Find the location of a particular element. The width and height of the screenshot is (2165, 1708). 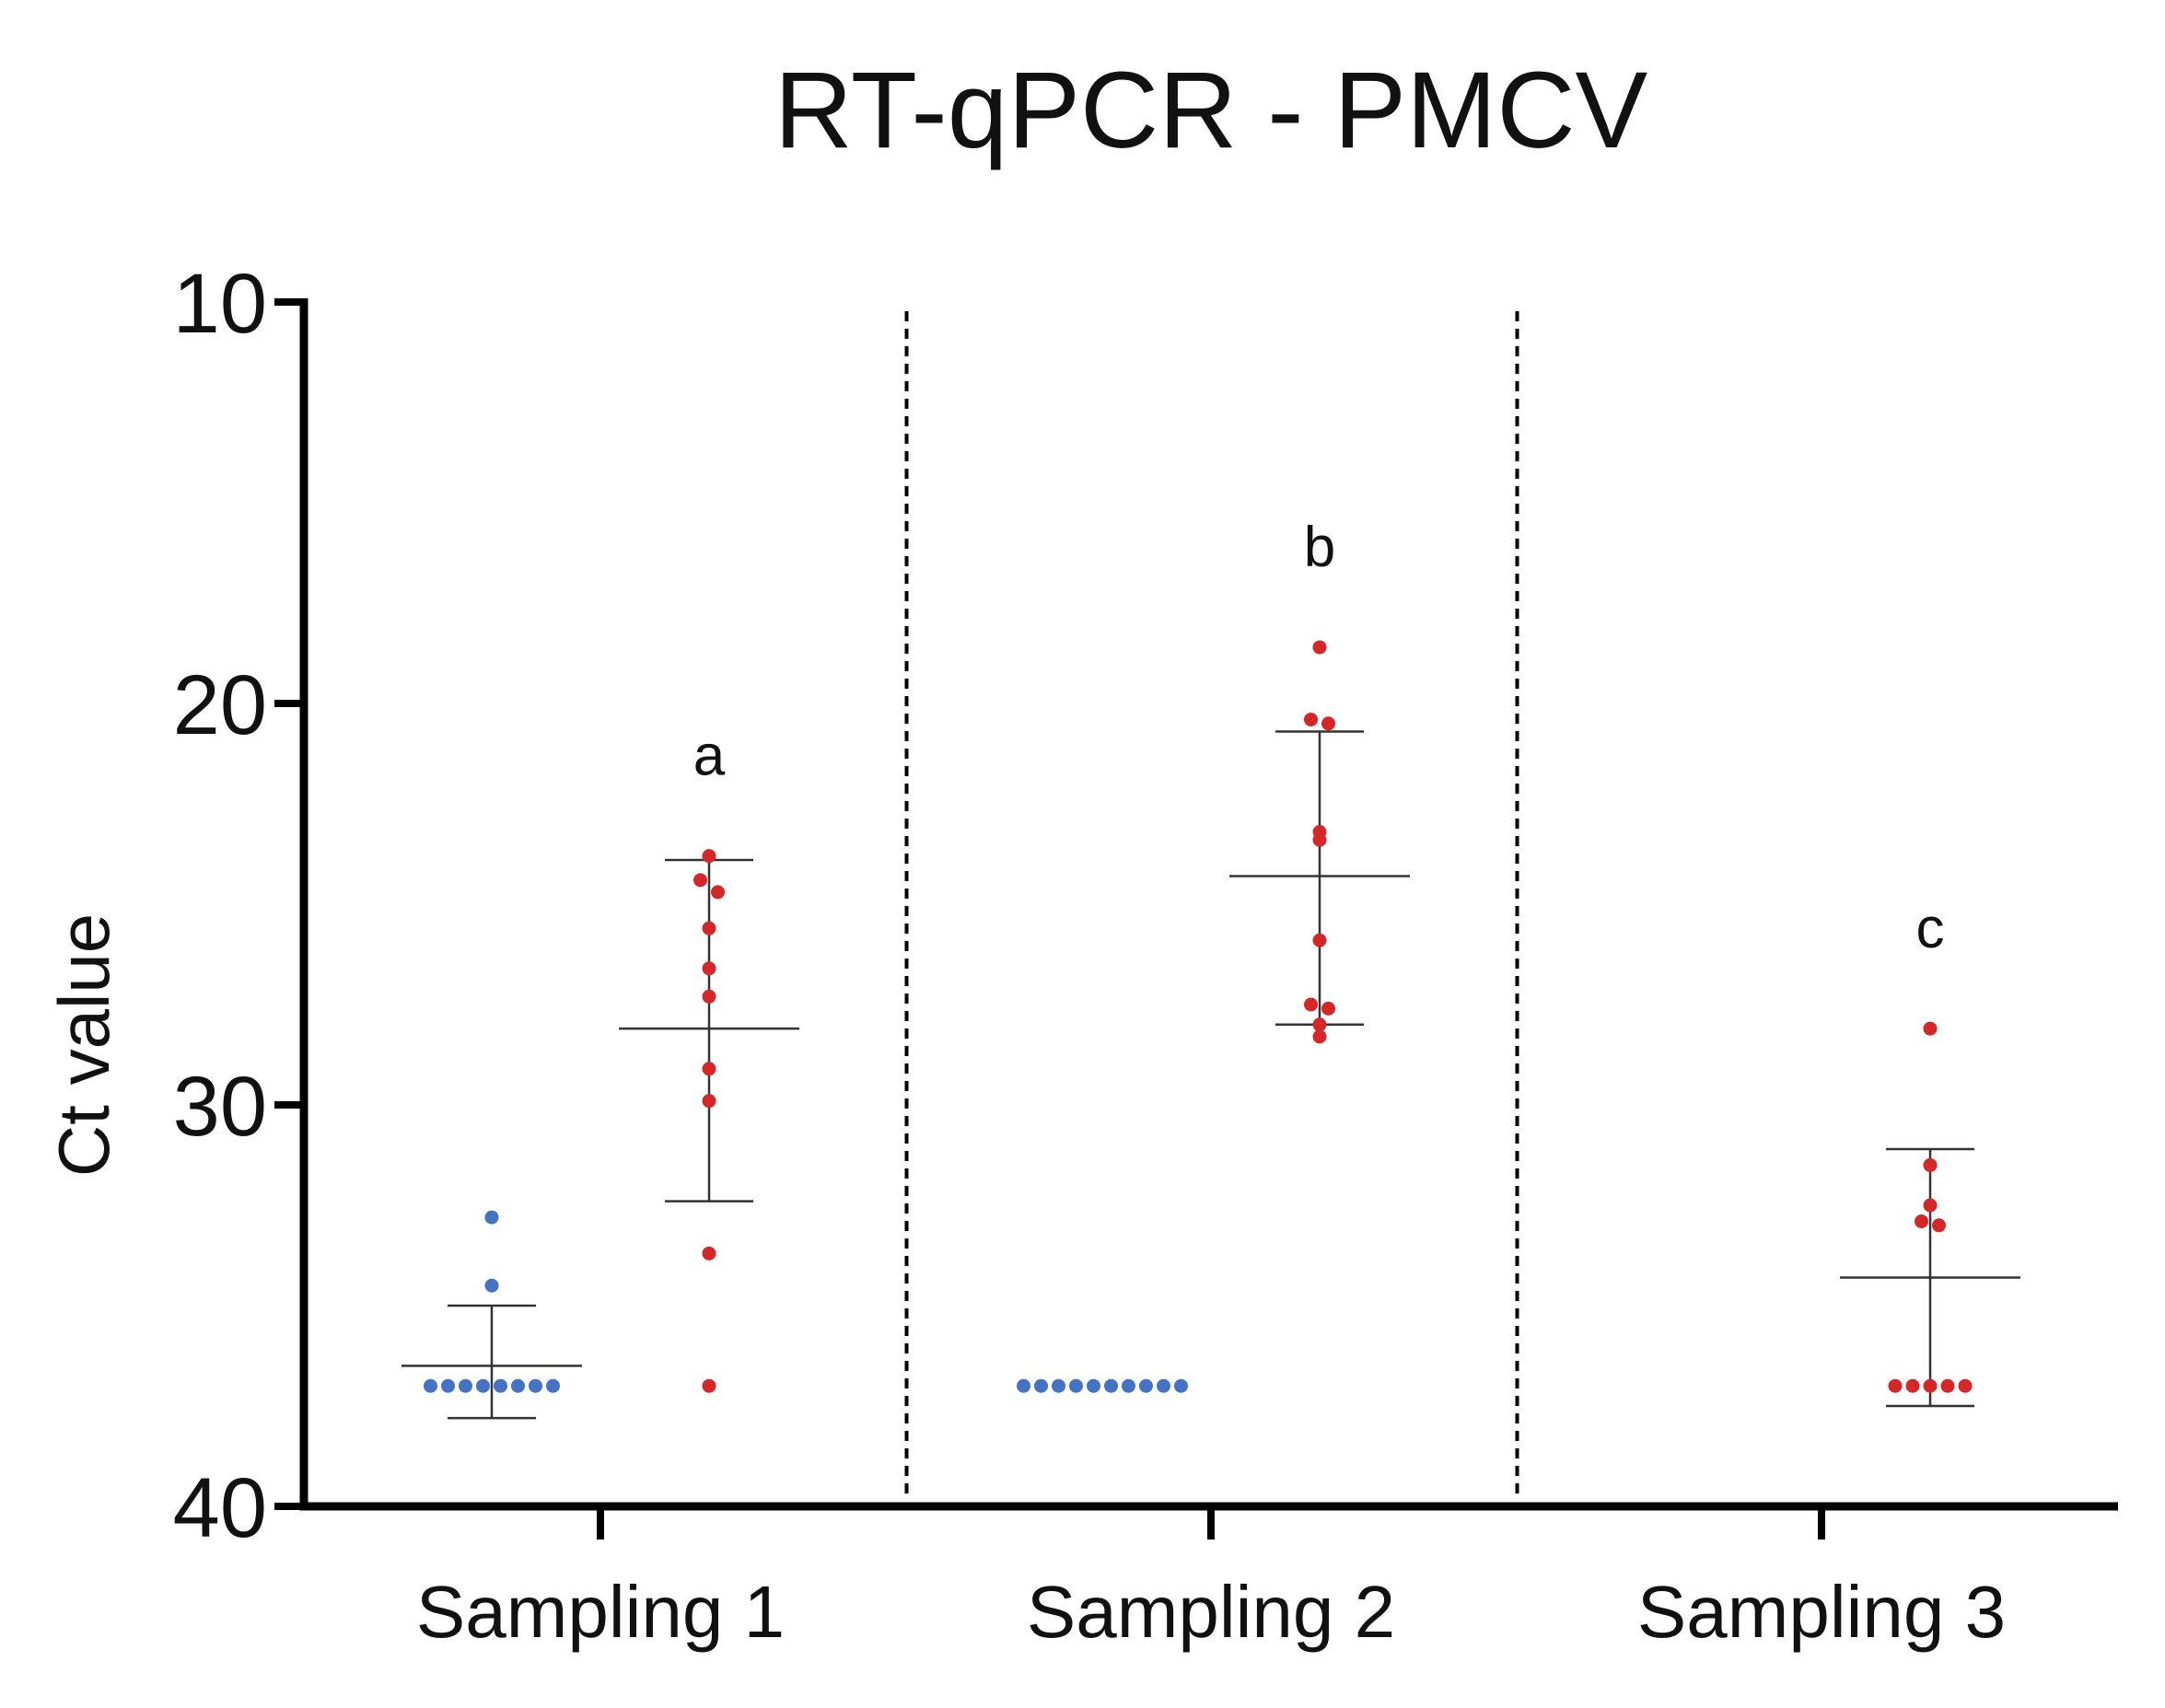

y-axis-label: Ct value is located at coordinates (83, 1045).